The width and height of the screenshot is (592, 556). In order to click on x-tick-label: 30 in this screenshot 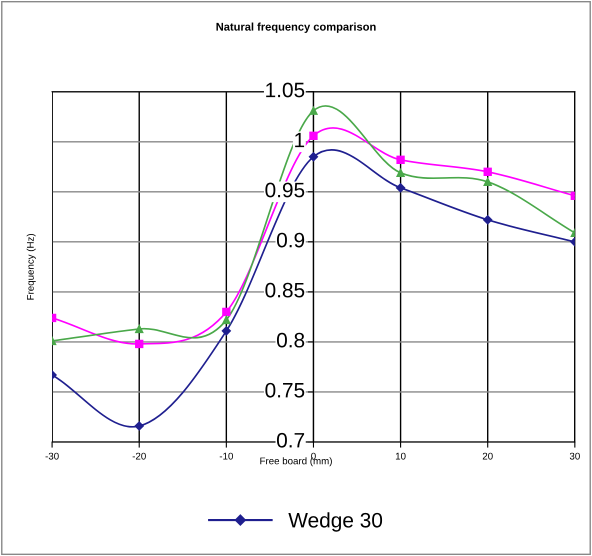, I will do `click(575, 456)`.